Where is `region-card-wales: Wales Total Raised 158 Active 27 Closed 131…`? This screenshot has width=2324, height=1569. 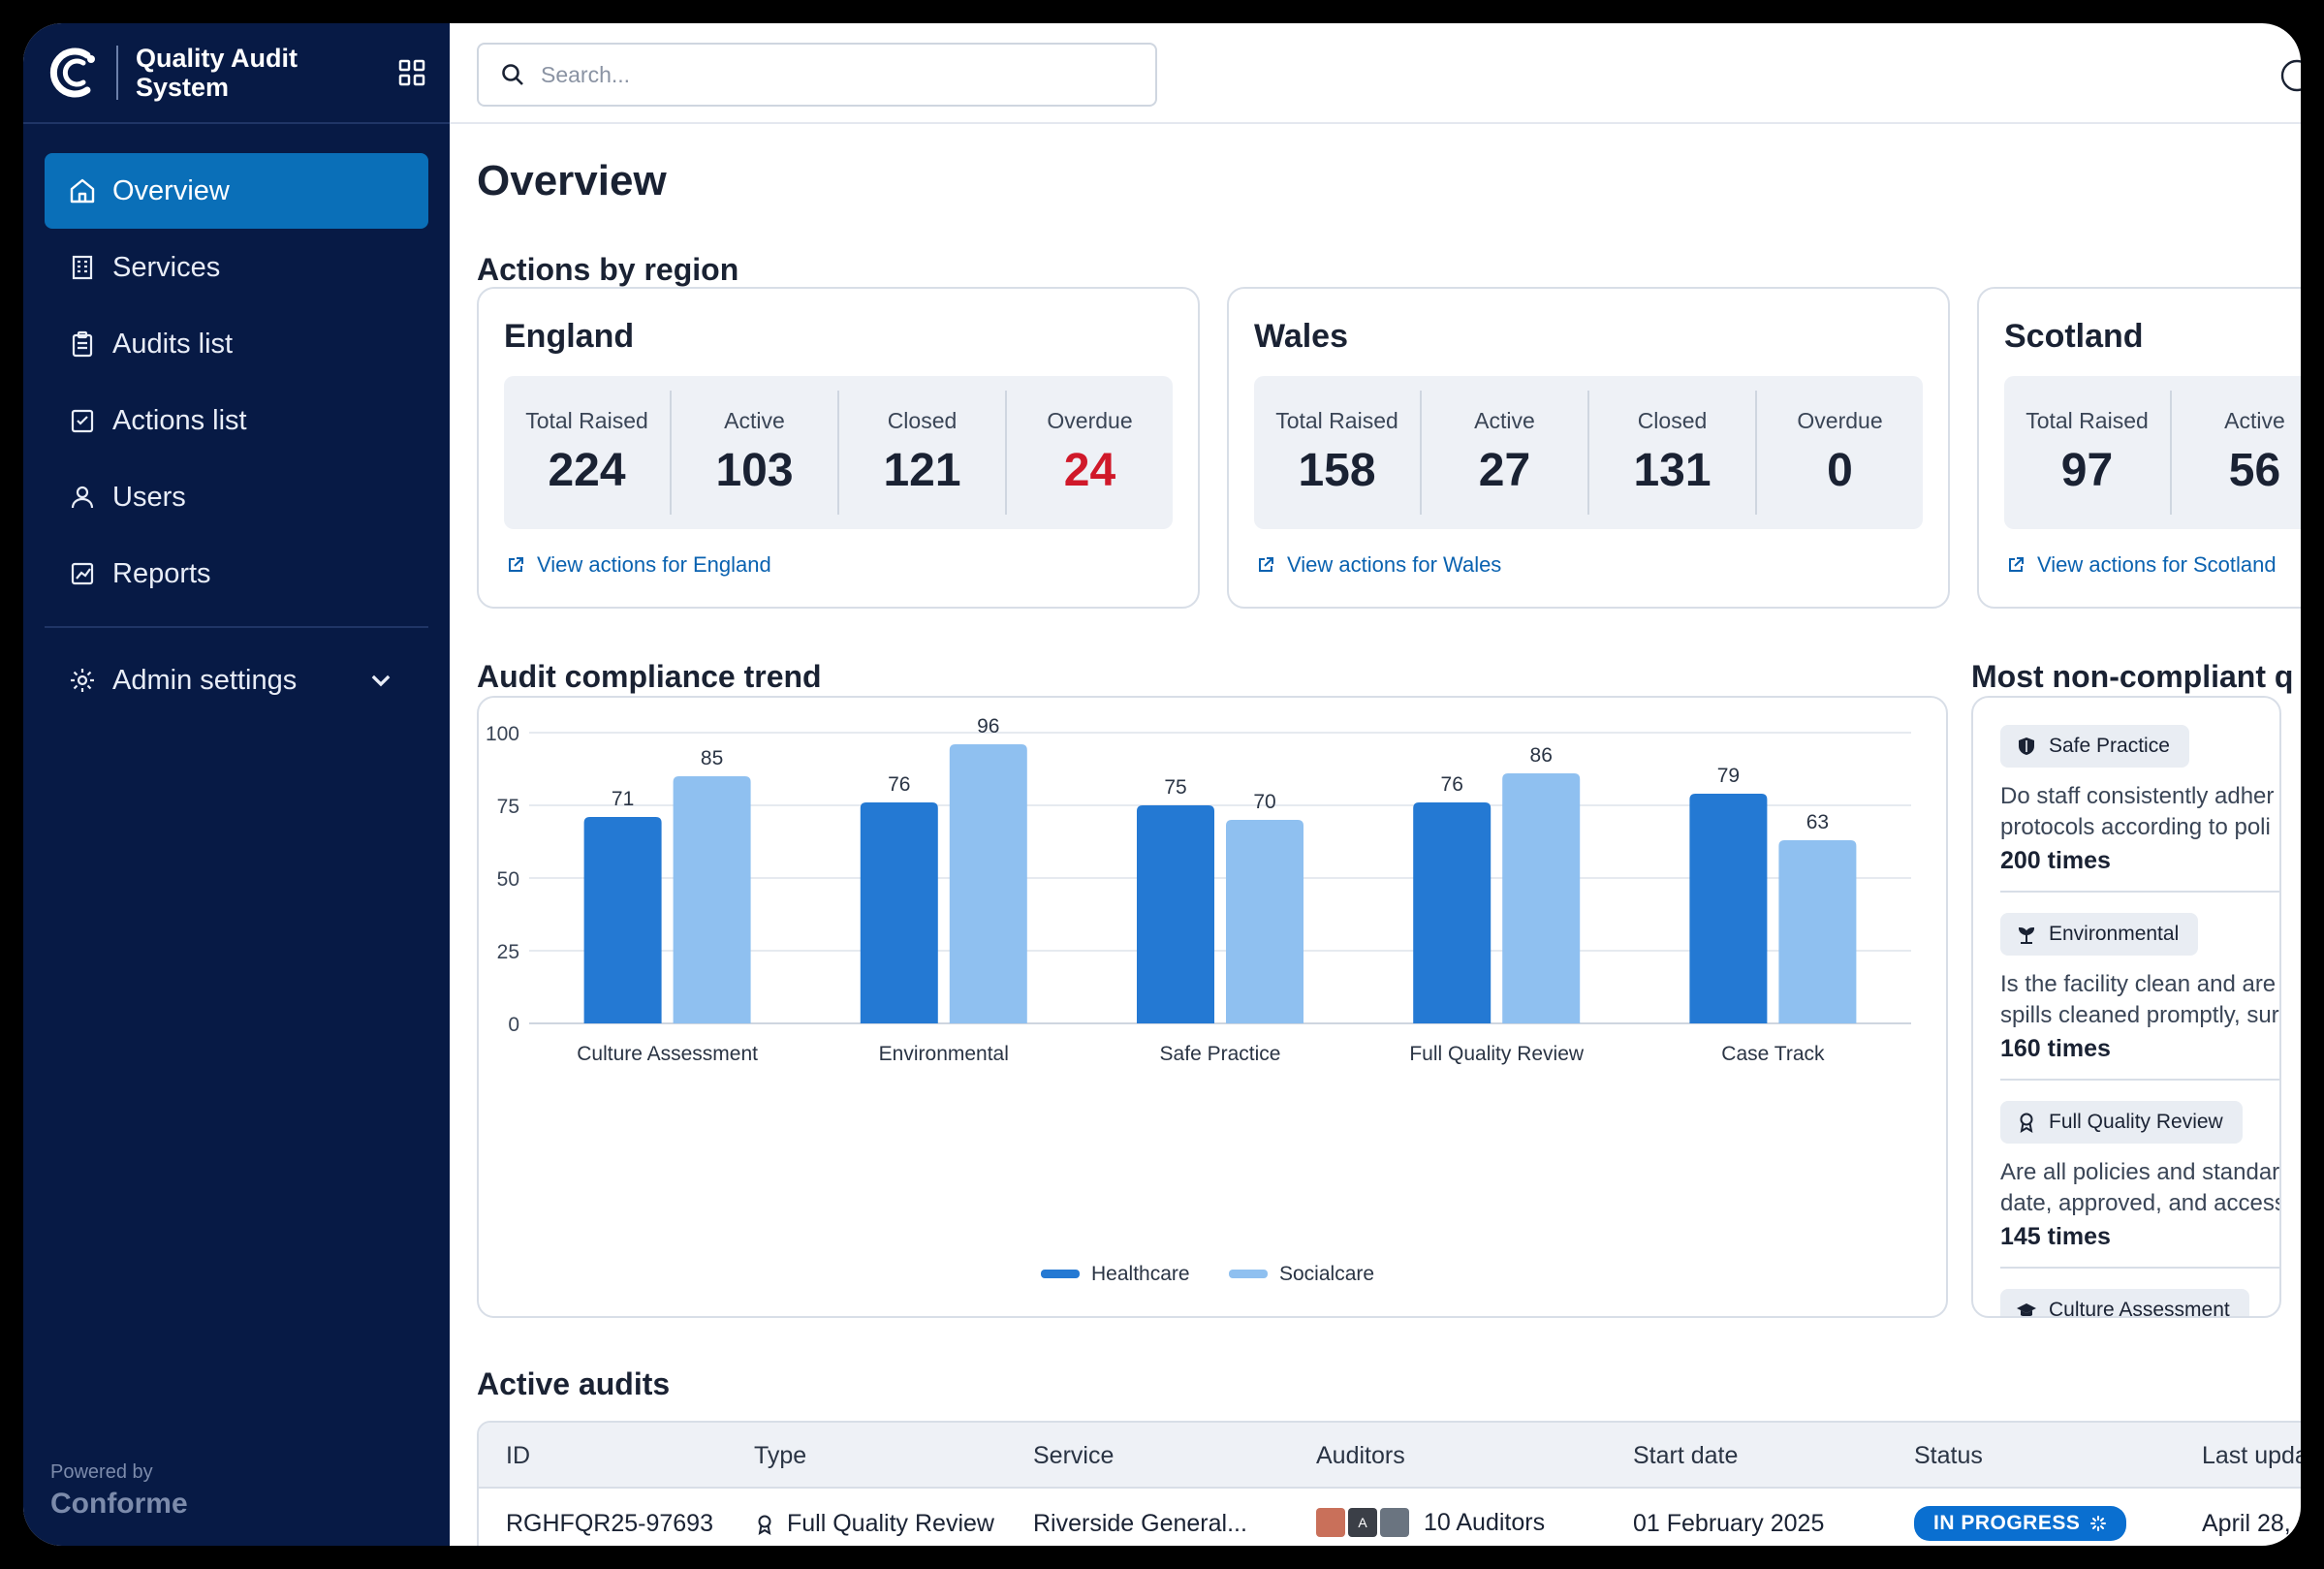
region-card-wales: Wales Total Raised 158 Active 27 Closed 131… is located at coordinates (1588, 448).